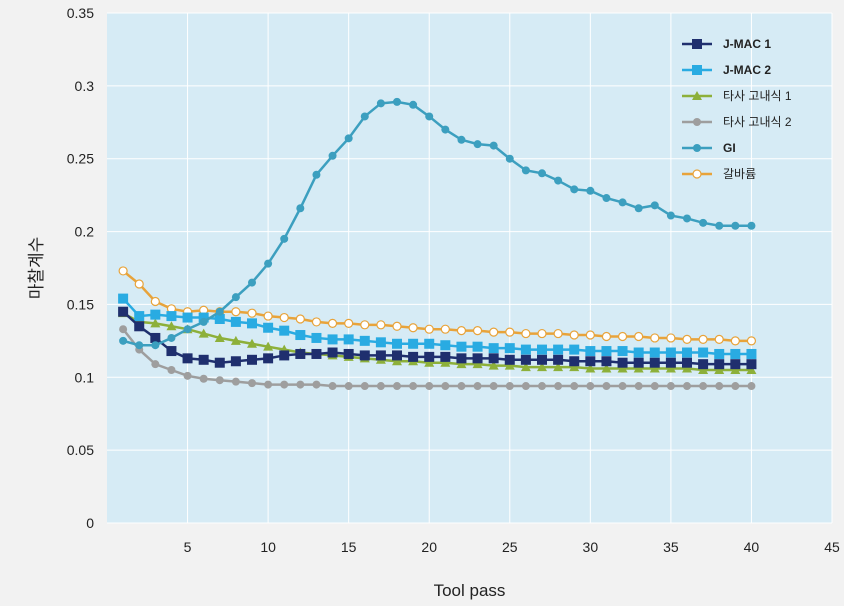 The width and height of the screenshot is (844, 606). Describe the element at coordinates (510, 547) in the screenshot. I see `x-tick-label: 25` at that location.